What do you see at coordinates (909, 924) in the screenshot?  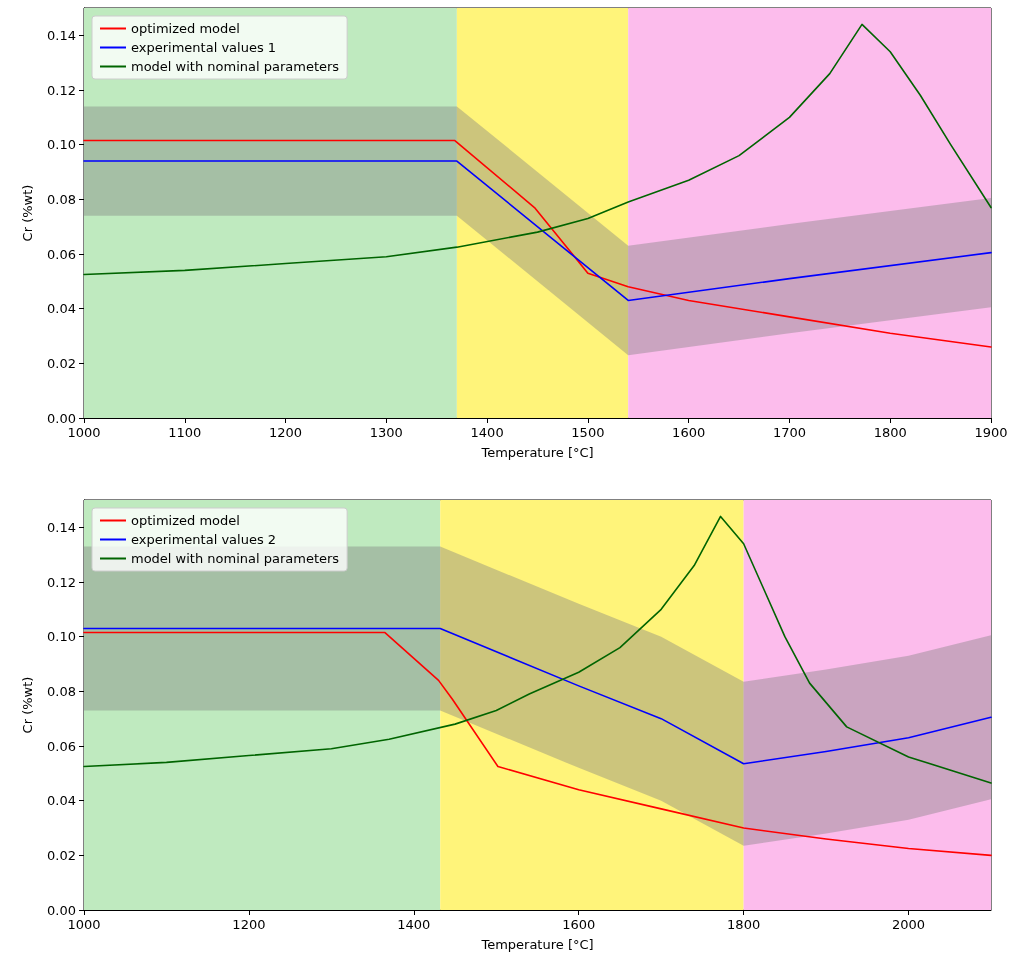 I see `x-tick-label: 2000` at bounding box center [909, 924].